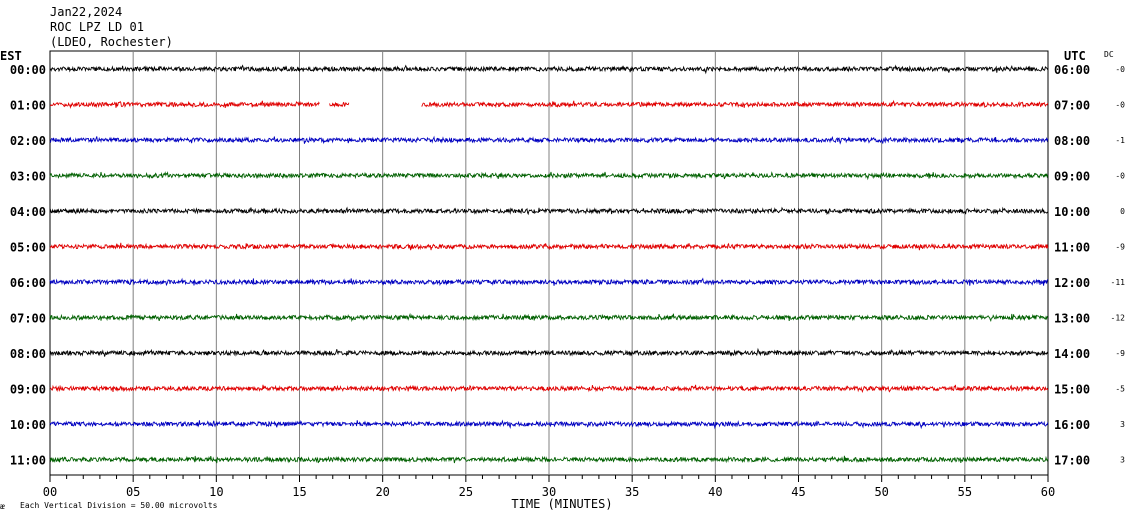  What do you see at coordinates (1072, 141) in the screenshot?
I see `utc-label: 08:00` at bounding box center [1072, 141].